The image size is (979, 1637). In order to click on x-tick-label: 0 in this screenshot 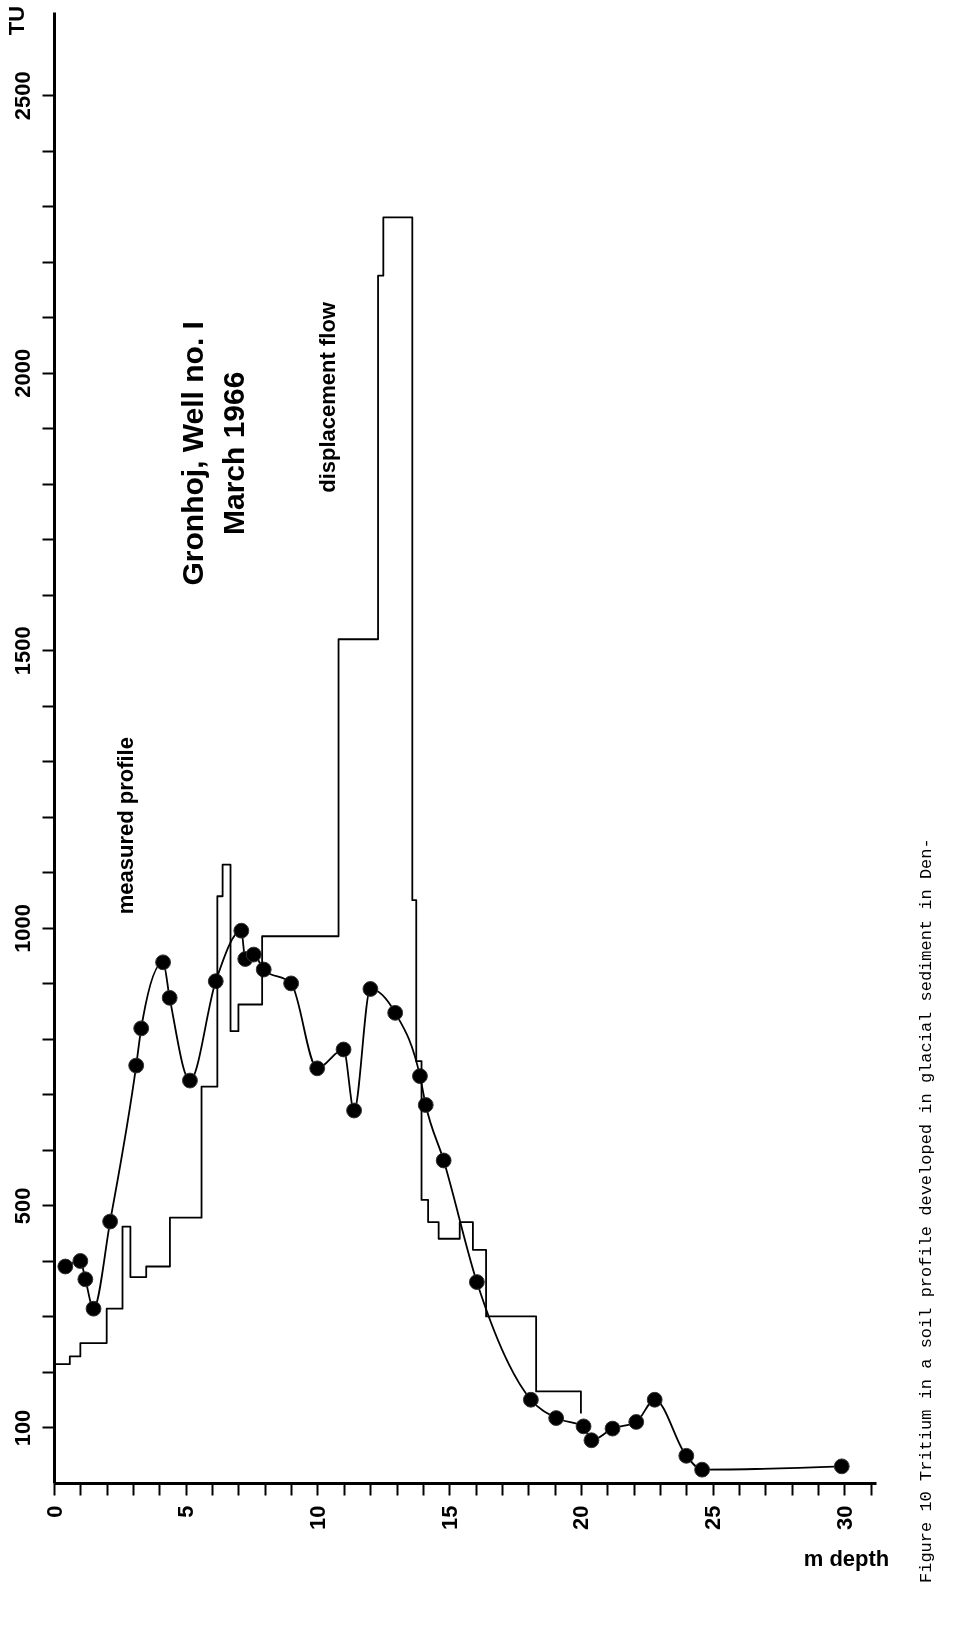, I will do `click(54, 1511)`.